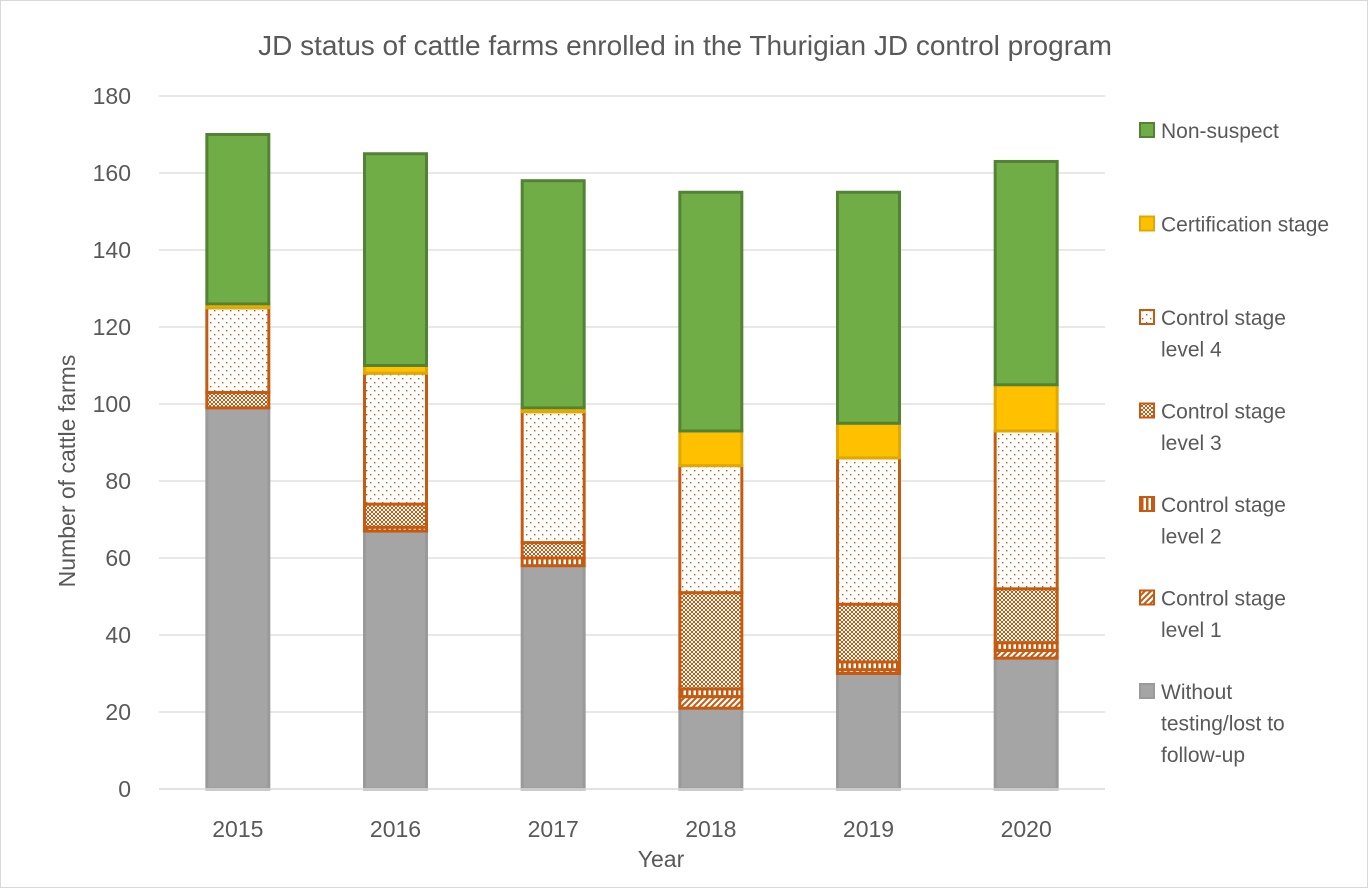 The height and width of the screenshot is (889, 1368). I want to click on legend-item-certification-stage: Certification stage, so click(1234, 225).